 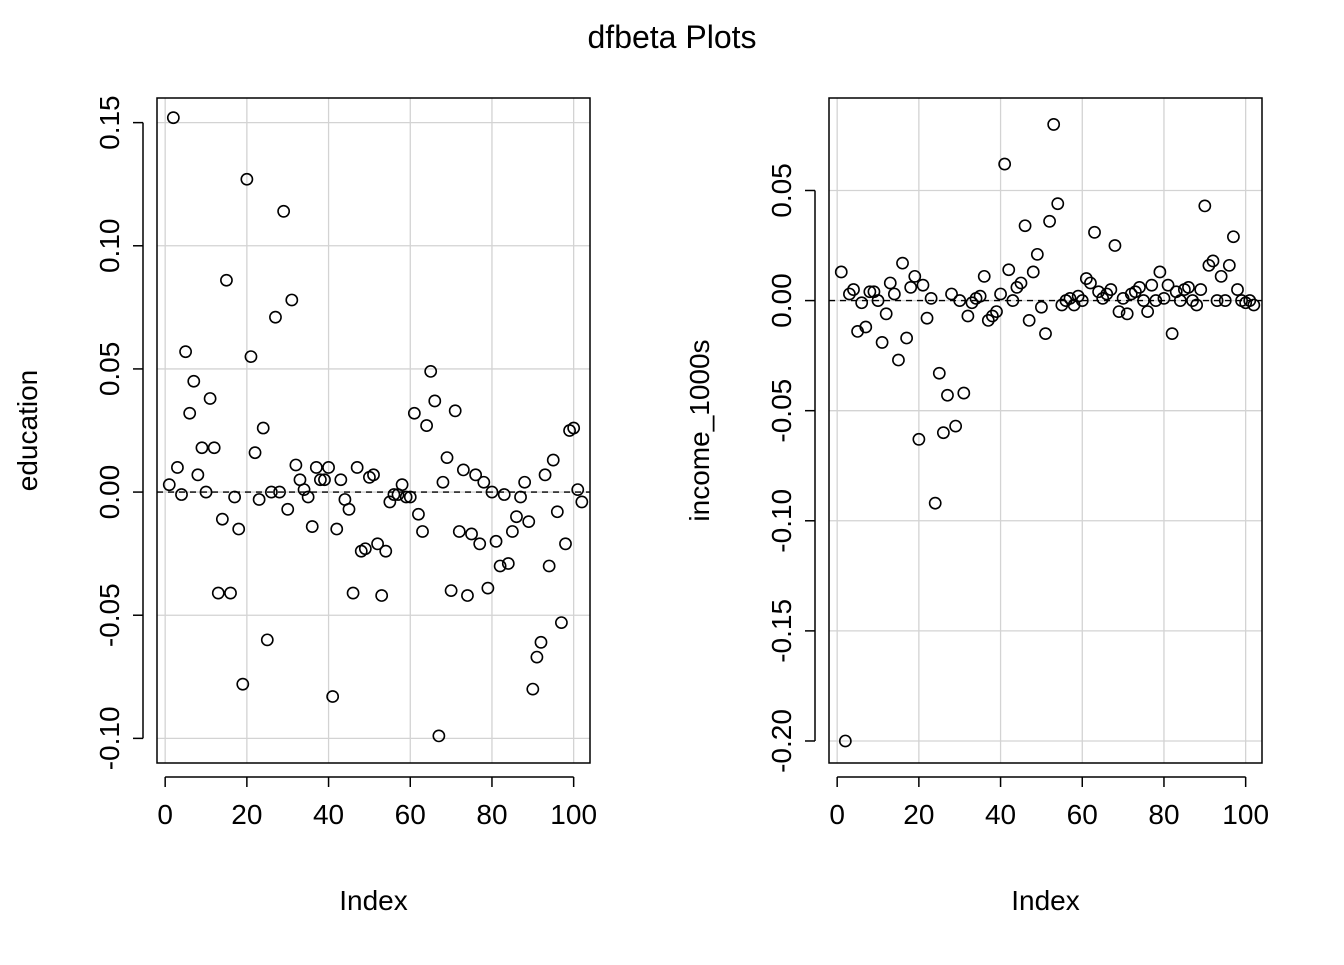 I want to click on income-y-tick-label: 0.05, so click(x=781, y=190).